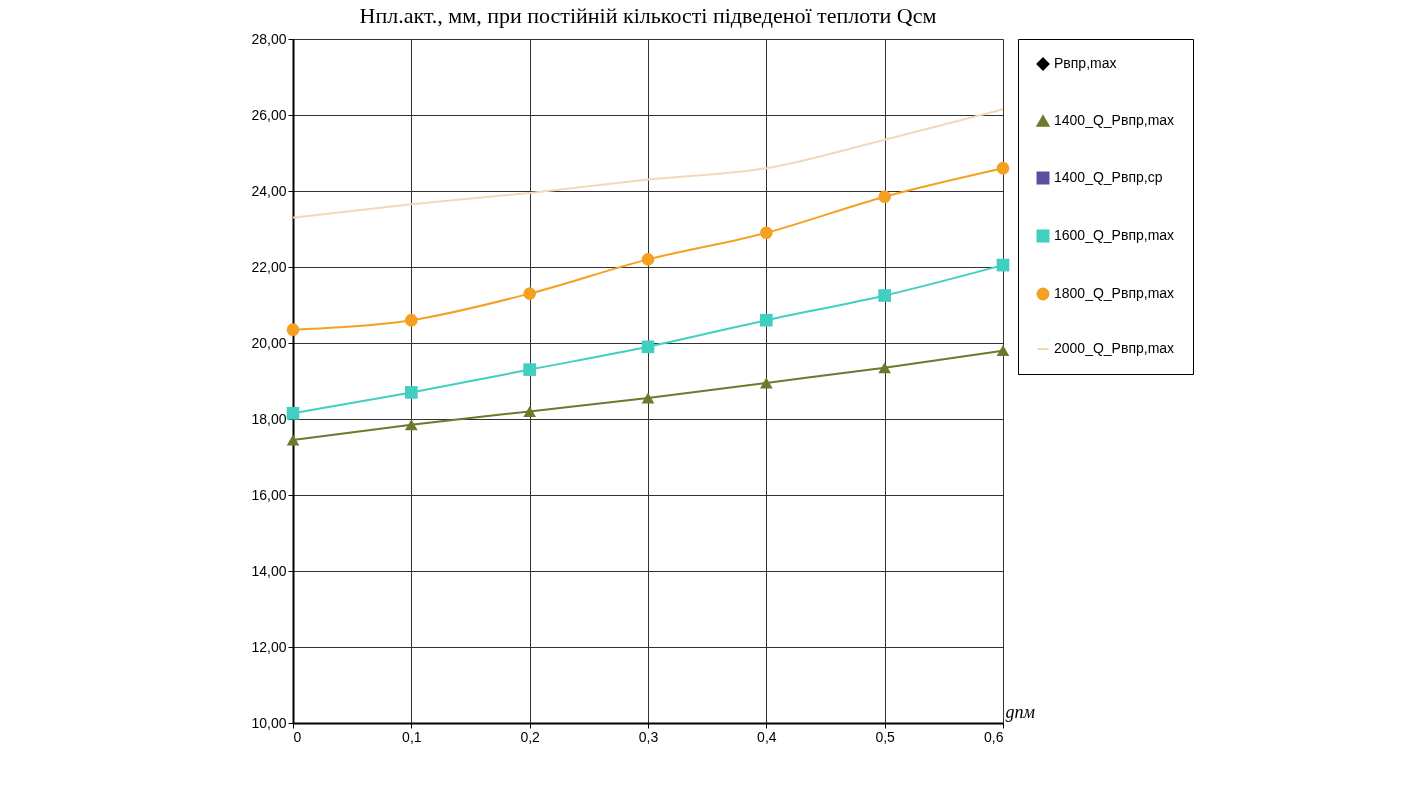 Image resolution: width=1410 pixels, height=810 pixels. What do you see at coordinates (269, 114) in the screenshot?
I see `y-tick-label: 26,00` at bounding box center [269, 114].